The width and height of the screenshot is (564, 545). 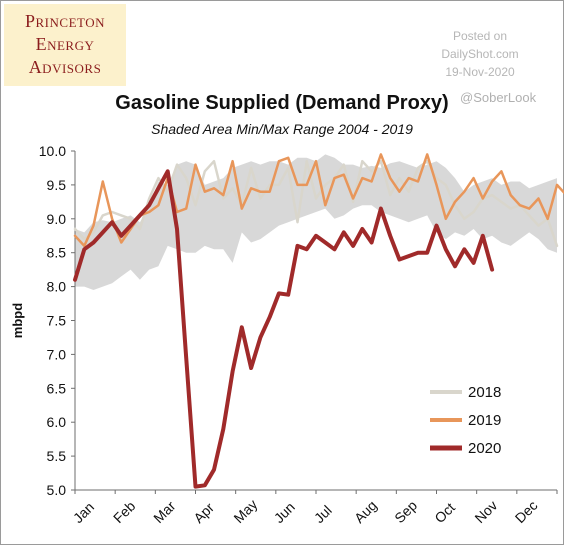 I want to click on legend-label-2019: 2019, so click(x=484, y=420).